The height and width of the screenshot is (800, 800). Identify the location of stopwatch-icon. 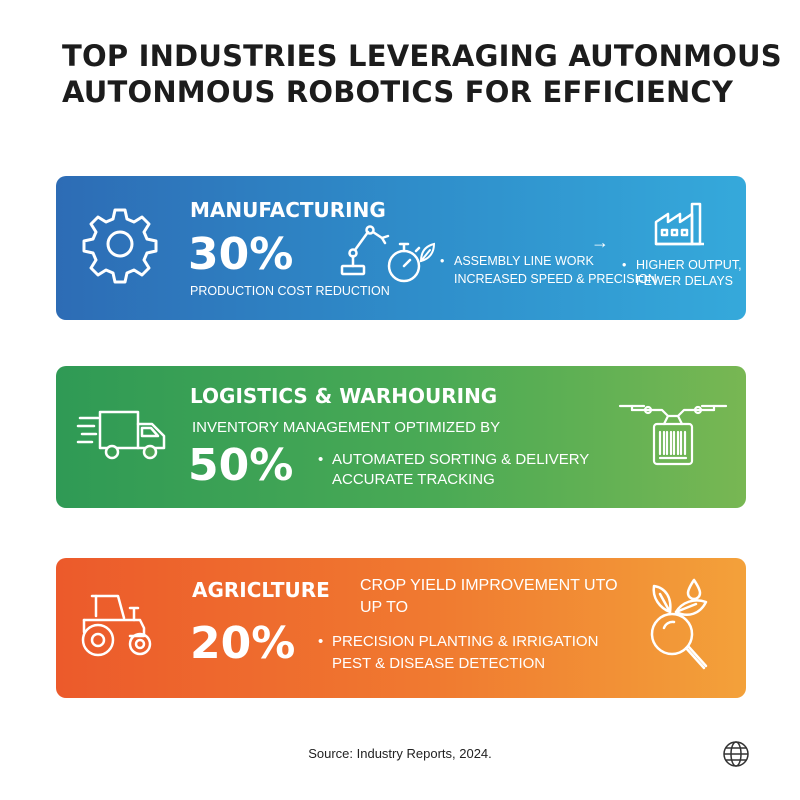
(404, 262).